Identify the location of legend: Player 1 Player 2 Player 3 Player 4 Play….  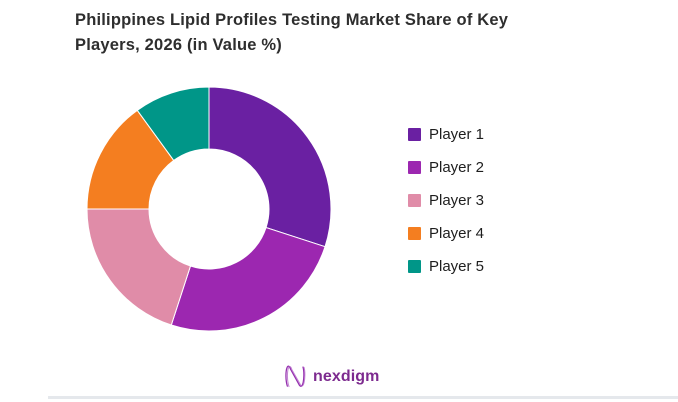
(446, 209).